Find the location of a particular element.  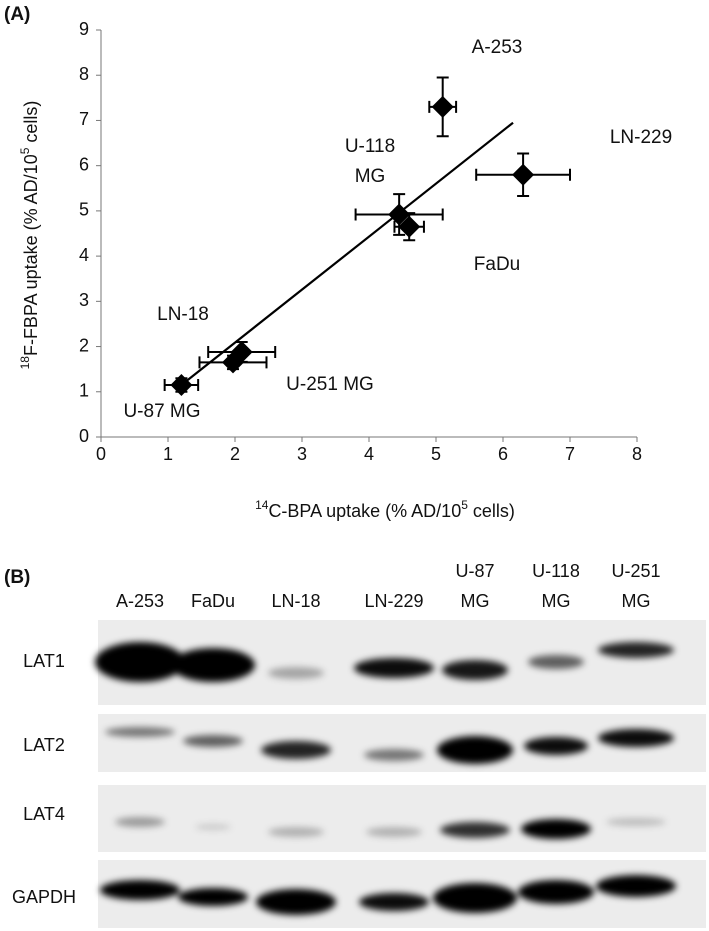

y-tick-label: 6 is located at coordinates (84, 164).